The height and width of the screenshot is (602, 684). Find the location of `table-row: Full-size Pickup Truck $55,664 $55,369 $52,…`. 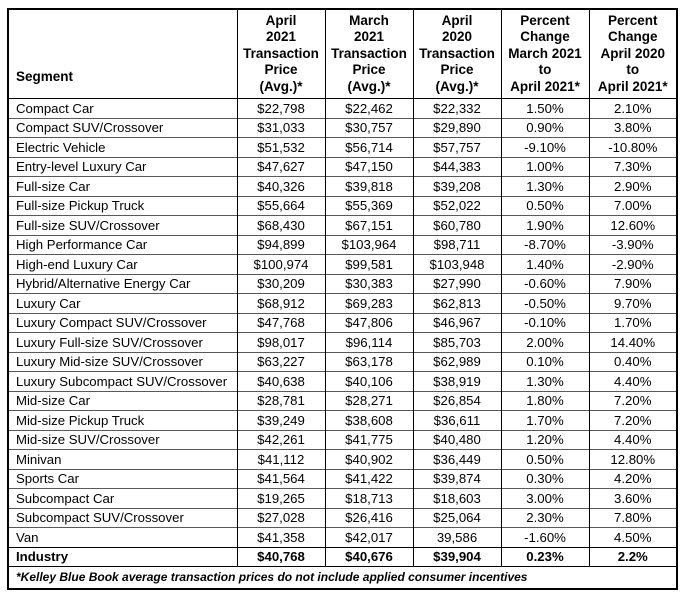

table-row: Full-size Pickup Truck $55,664 $55,369 $52,… is located at coordinates (342, 205).